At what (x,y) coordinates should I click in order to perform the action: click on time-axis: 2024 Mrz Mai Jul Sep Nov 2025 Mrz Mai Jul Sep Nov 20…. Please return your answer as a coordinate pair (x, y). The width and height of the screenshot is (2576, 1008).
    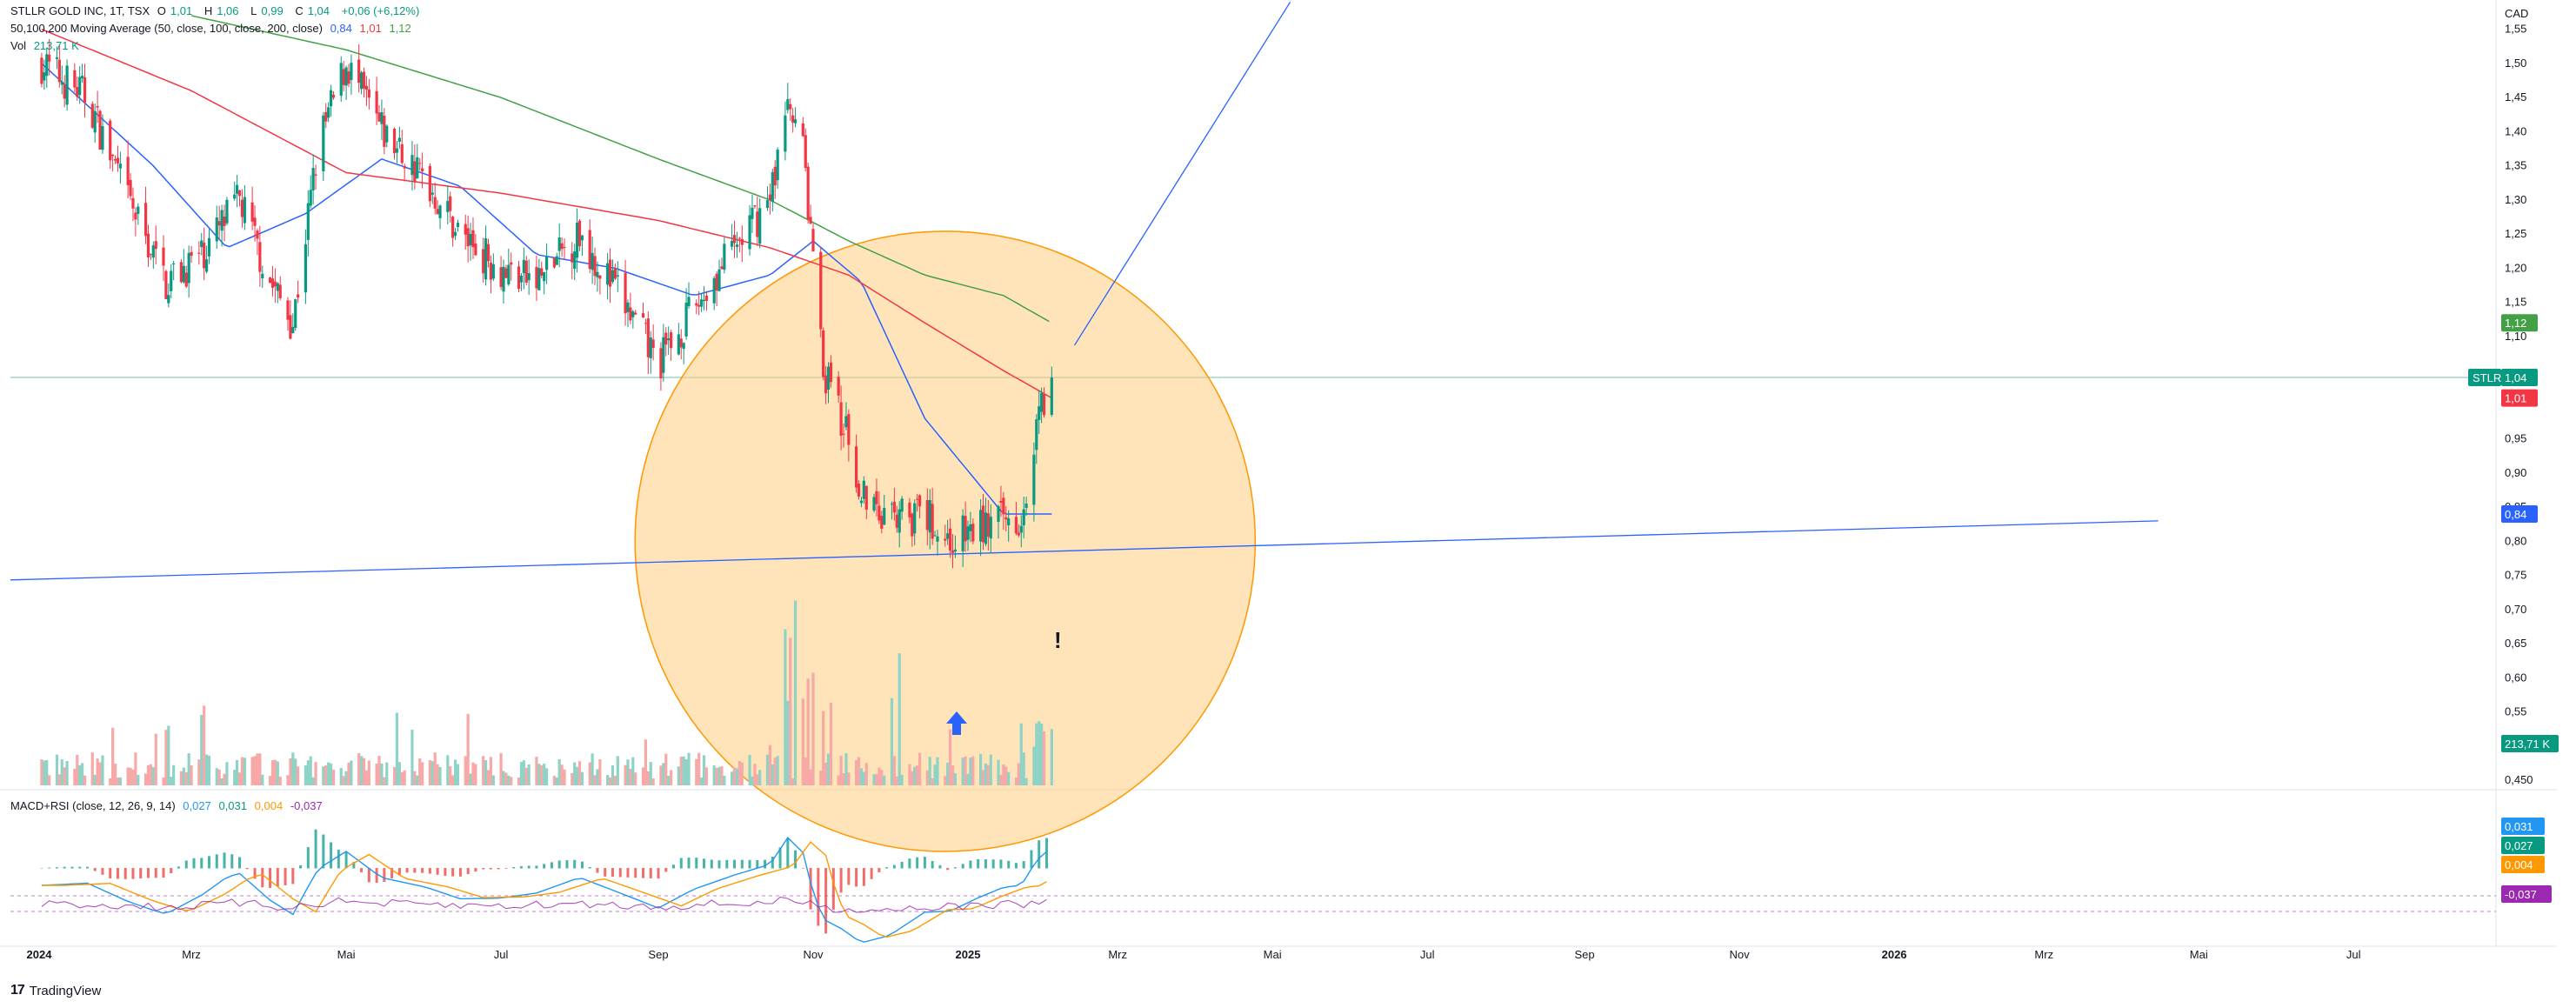
    Looking at the image, I should click on (1194, 954).